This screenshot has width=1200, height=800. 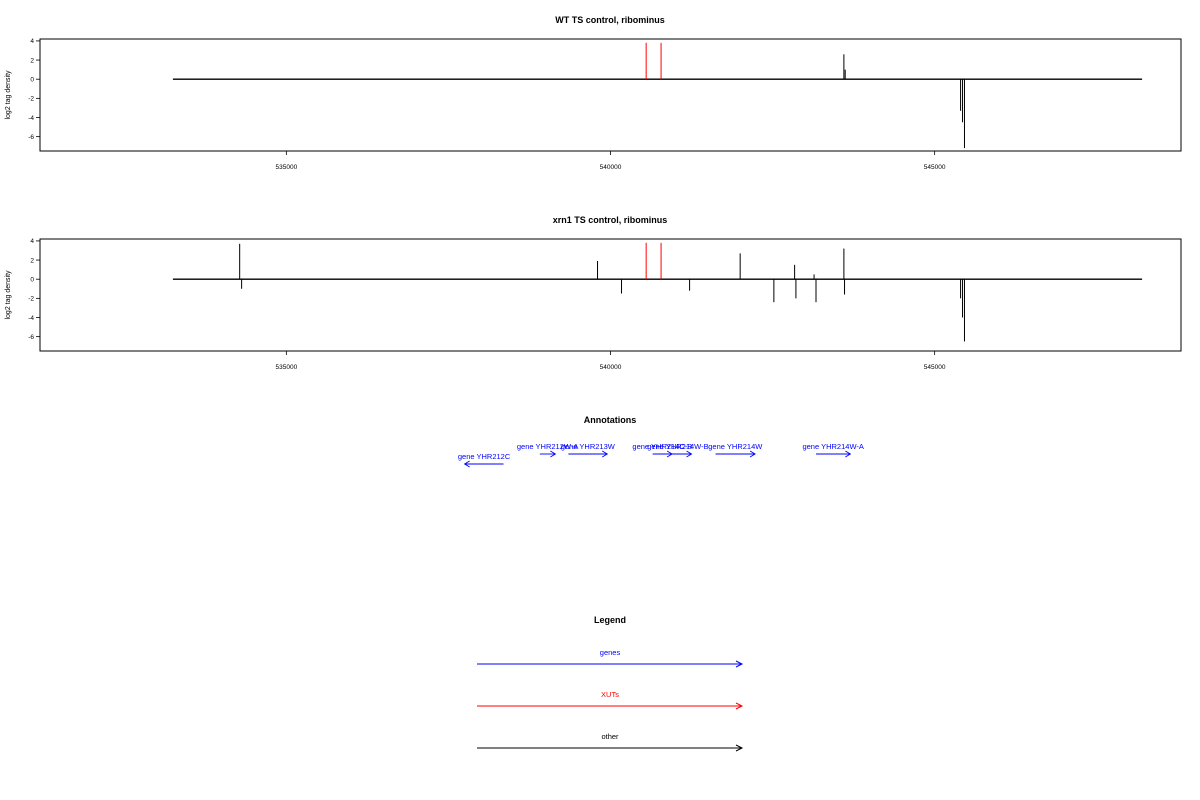 What do you see at coordinates (662, 446) in the screenshot?
I see `gene-label: gene YHR214C-B` at bounding box center [662, 446].